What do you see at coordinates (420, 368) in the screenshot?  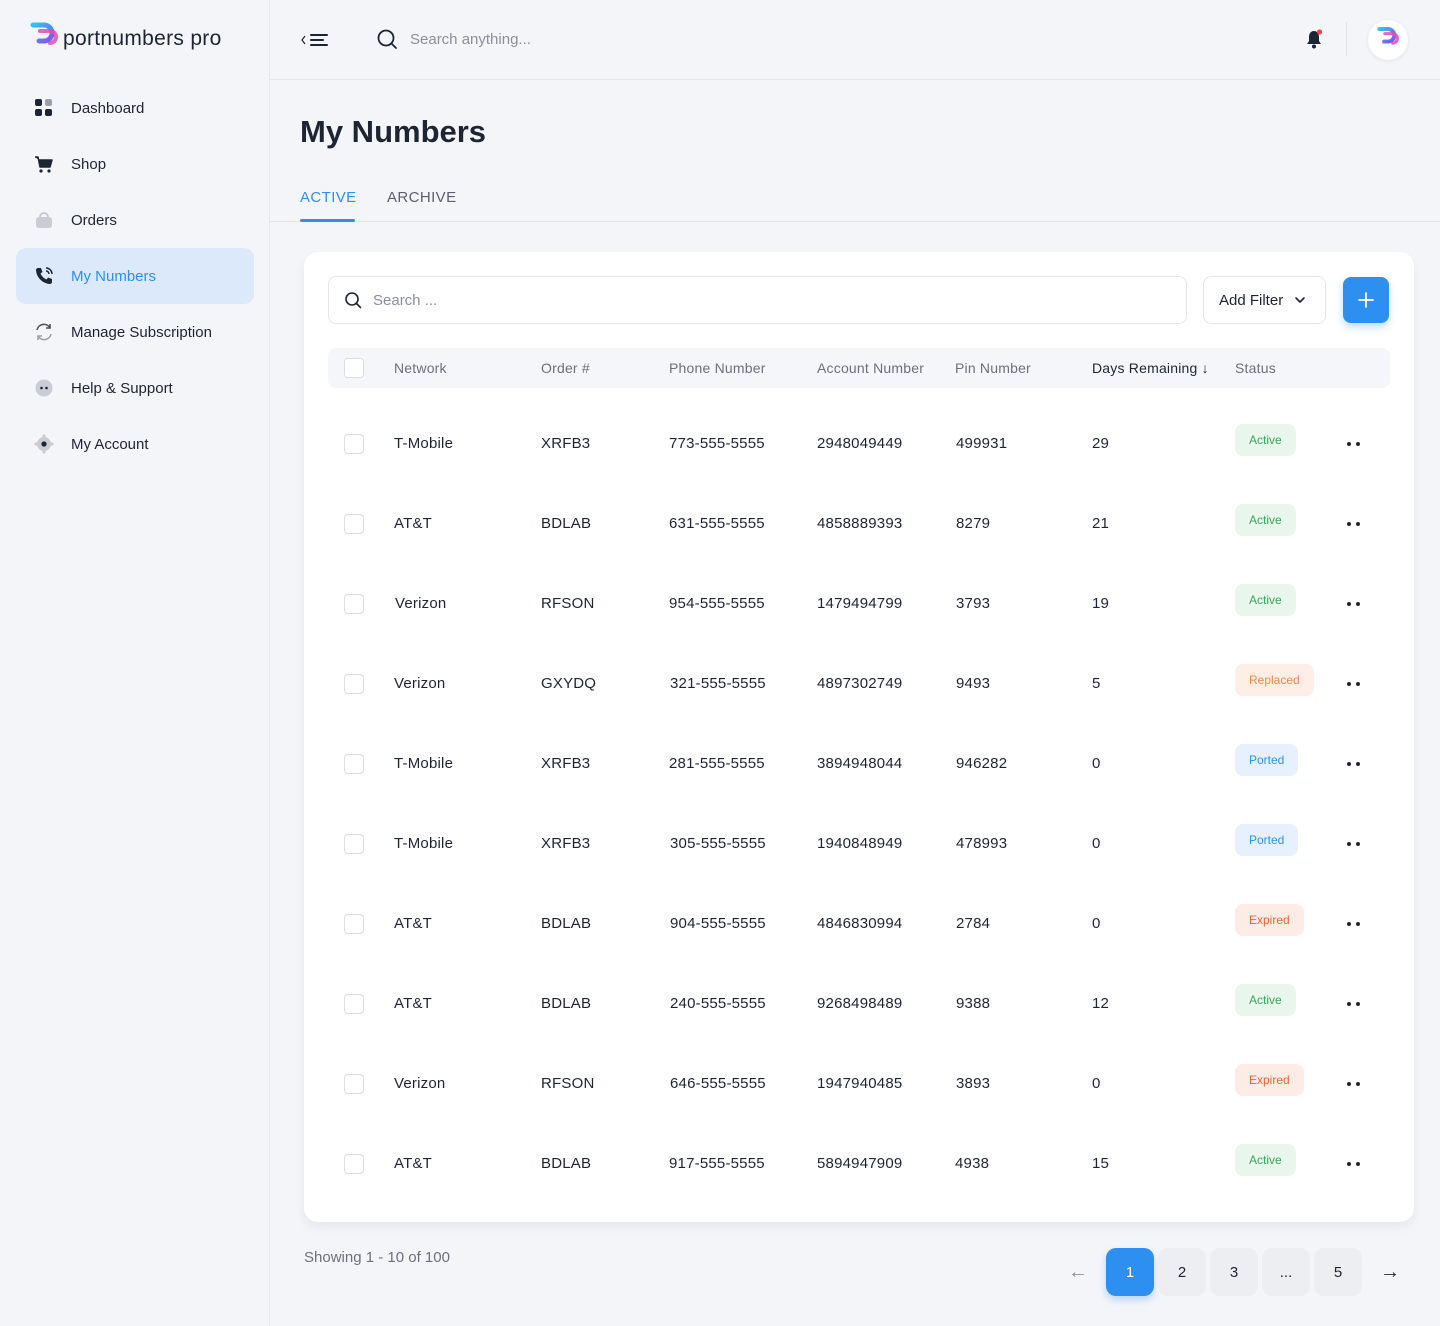 I see `column-network: Network` at bounding box center [420, 368].